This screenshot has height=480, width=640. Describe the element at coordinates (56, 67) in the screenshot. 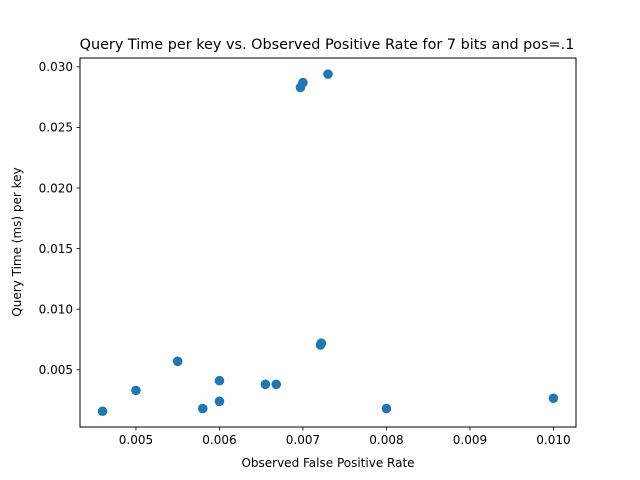

I see `y-tick-label: 0.030` at that location.